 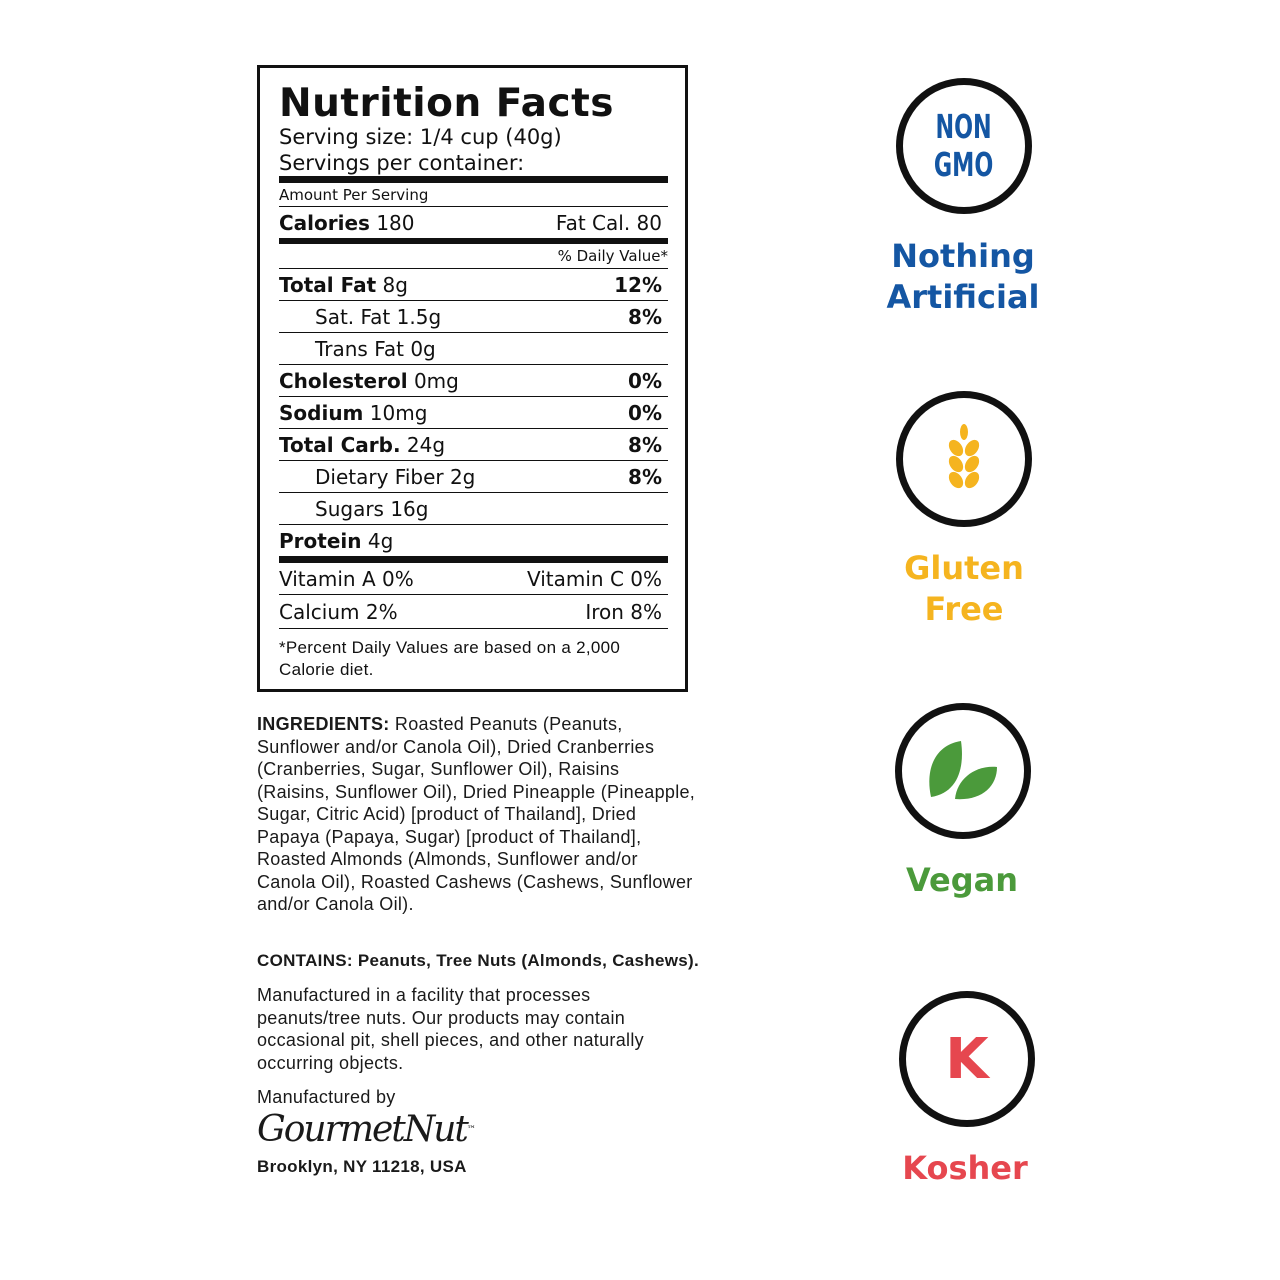 I want to click on badge-label-line: Kosher, so click(x=965, y=1168).